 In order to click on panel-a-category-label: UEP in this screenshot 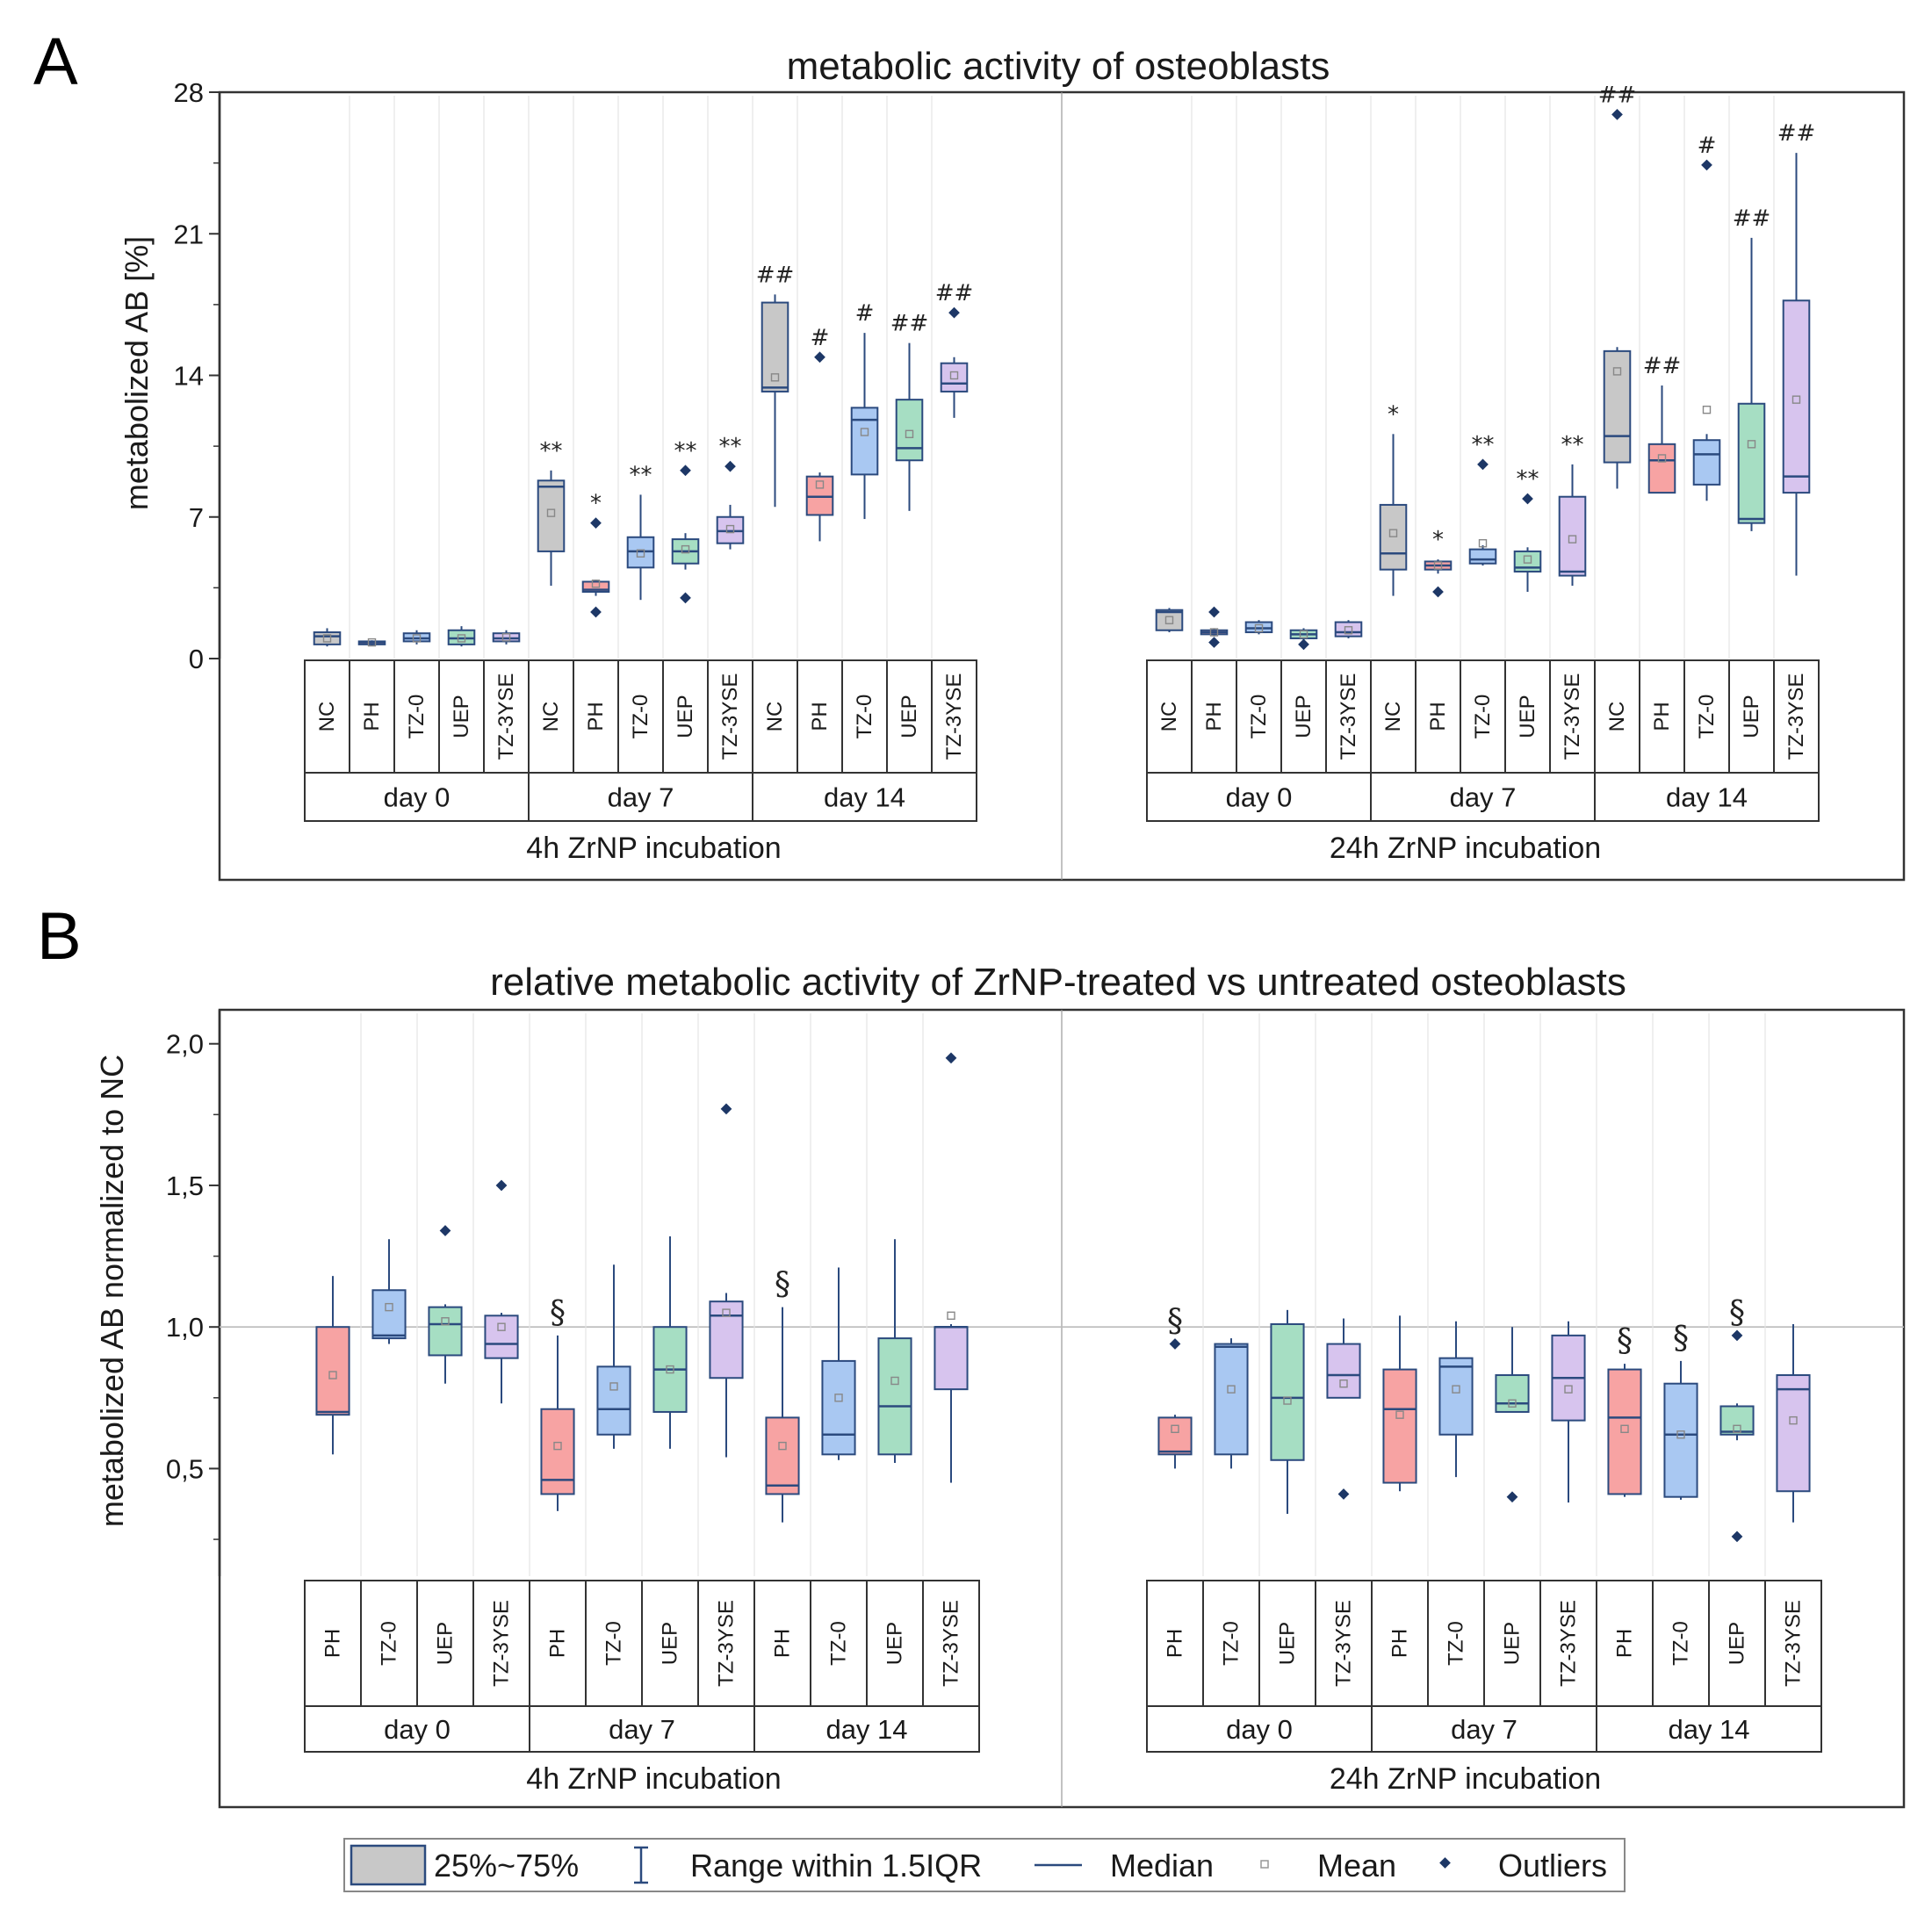, I will do `click(686, 716)`.